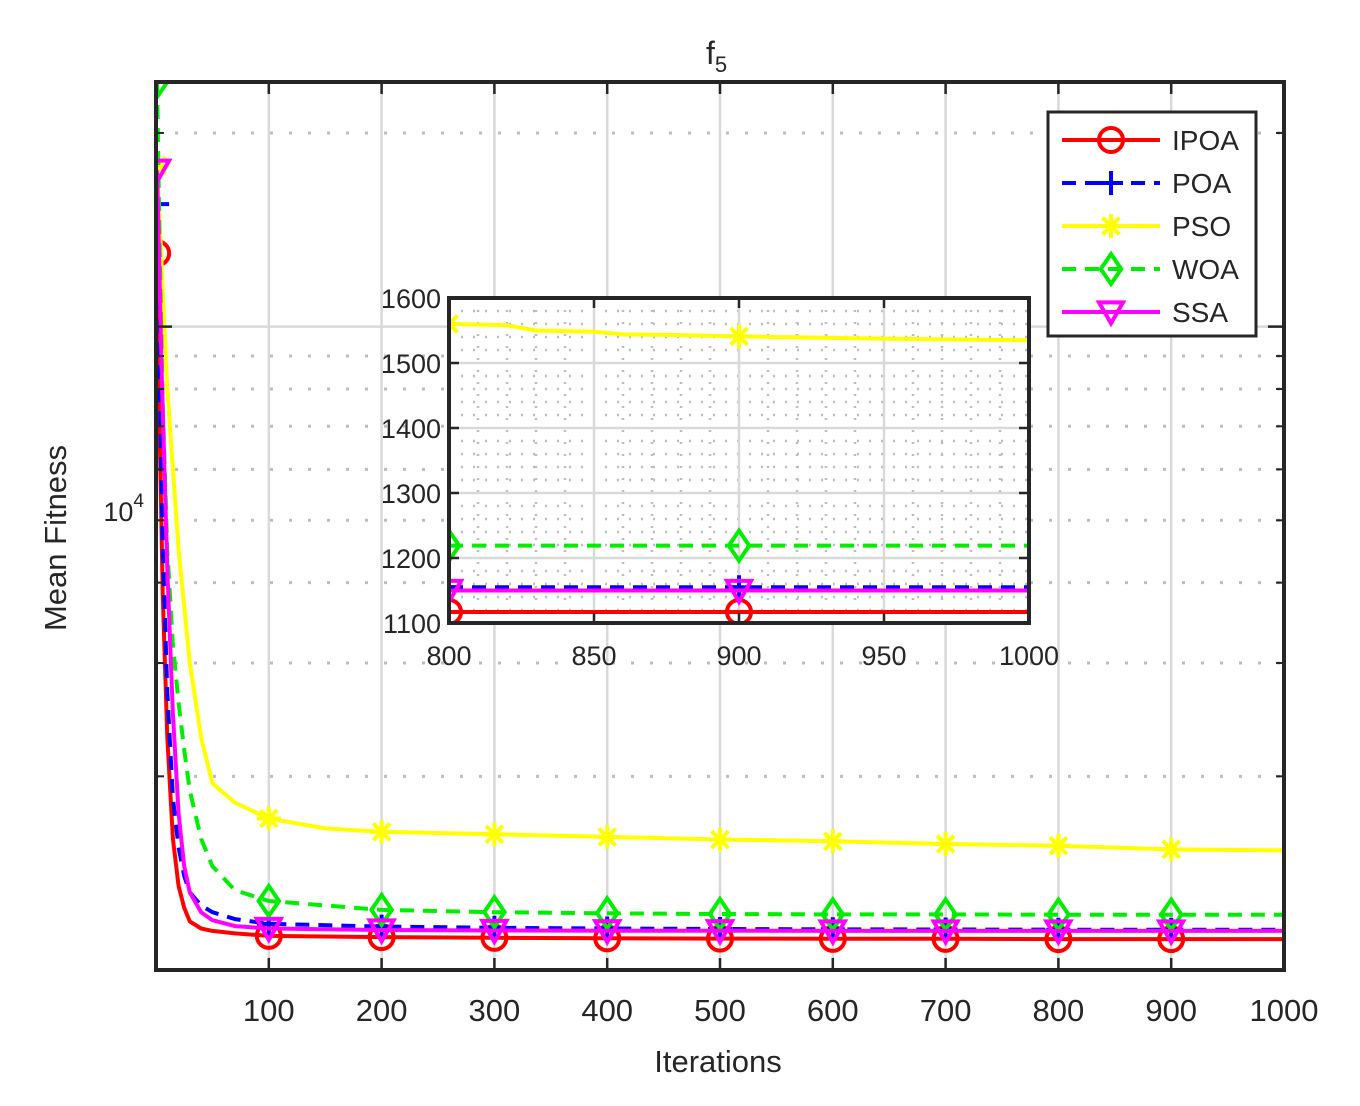 This screenshot has height=1106, width=1360. I want to click on legend-item-woa: WOA, so click(1150, 269).